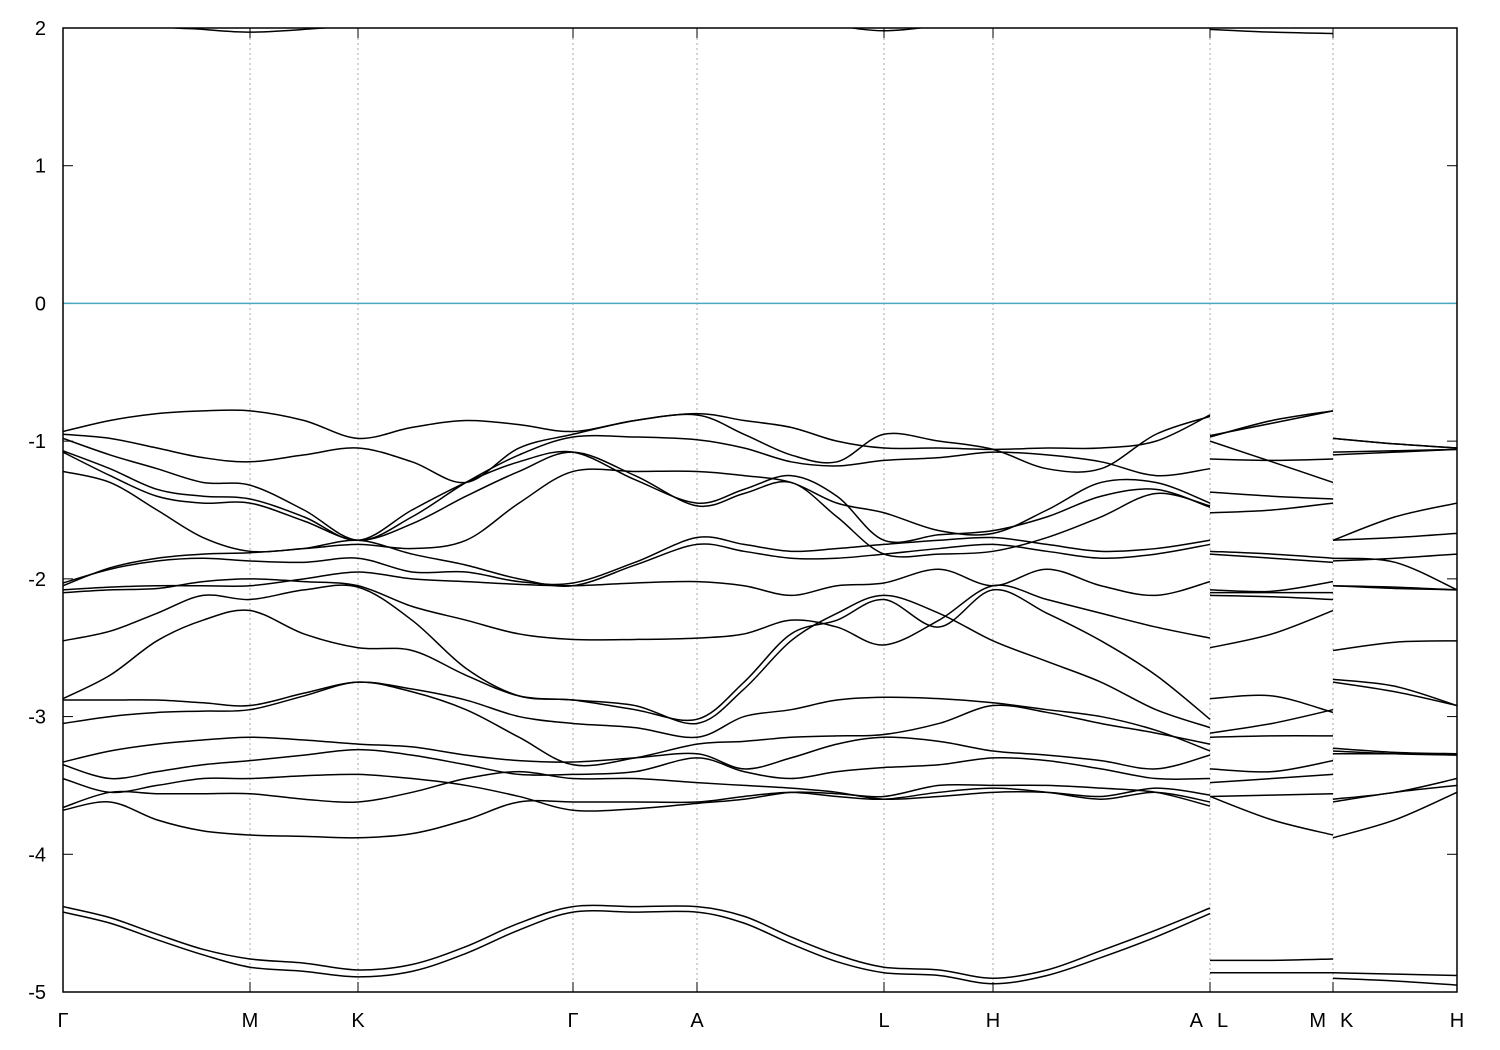 The image size is (1500, 1050). What do you see at coordinates (37, 718) in the screenshot?
I see `y-tick-label: -3` at bounding box center [37, 718].